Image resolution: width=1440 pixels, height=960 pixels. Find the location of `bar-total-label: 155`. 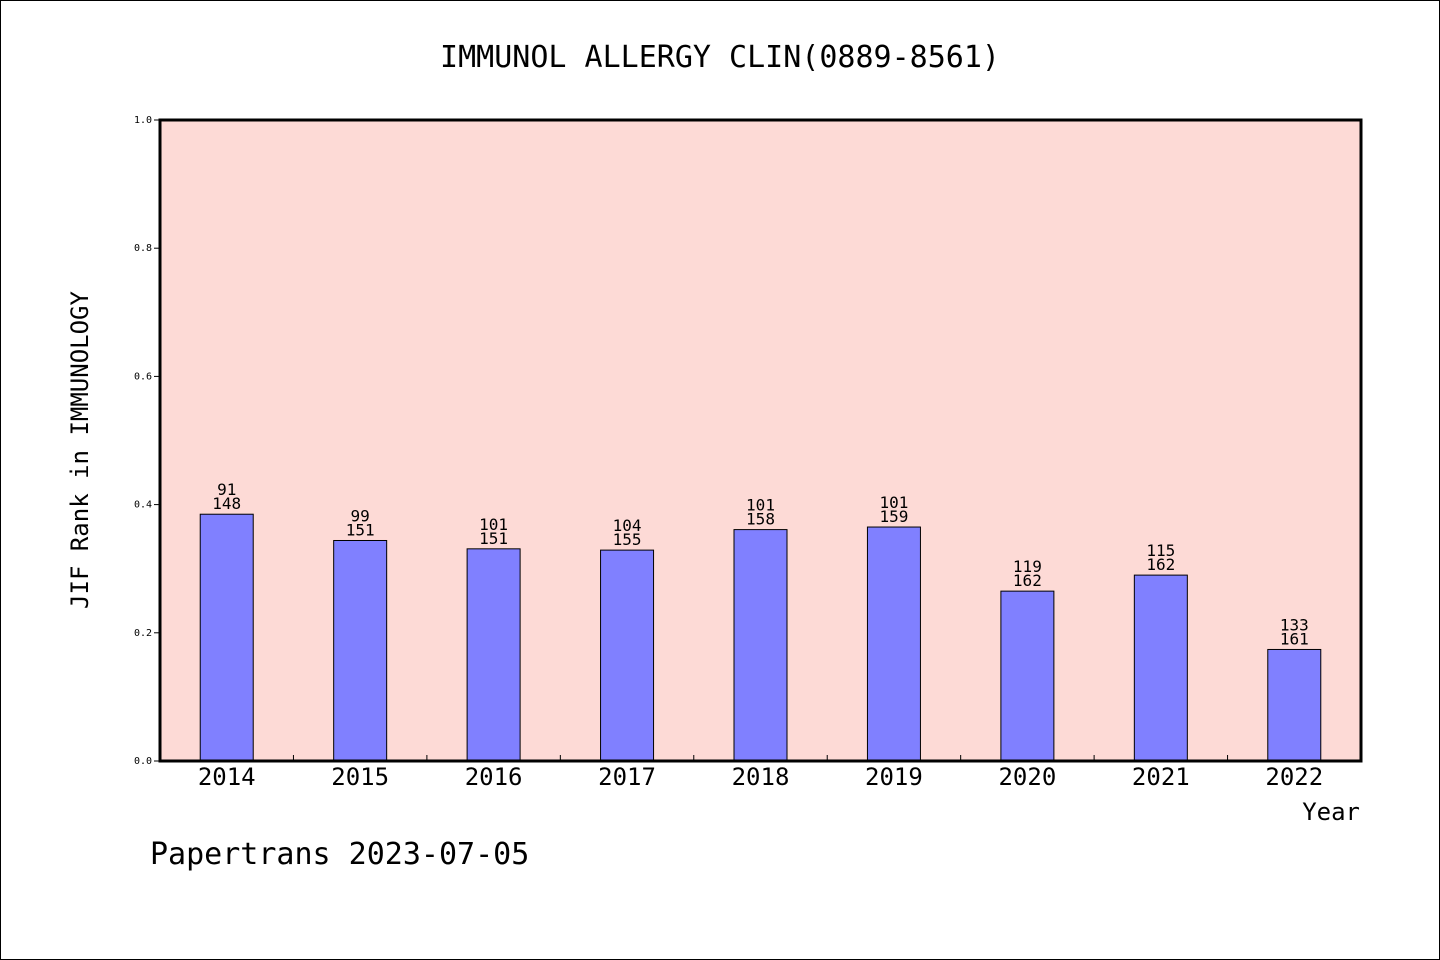

bar-total-label: 155 is located at coordinates (627, 539).